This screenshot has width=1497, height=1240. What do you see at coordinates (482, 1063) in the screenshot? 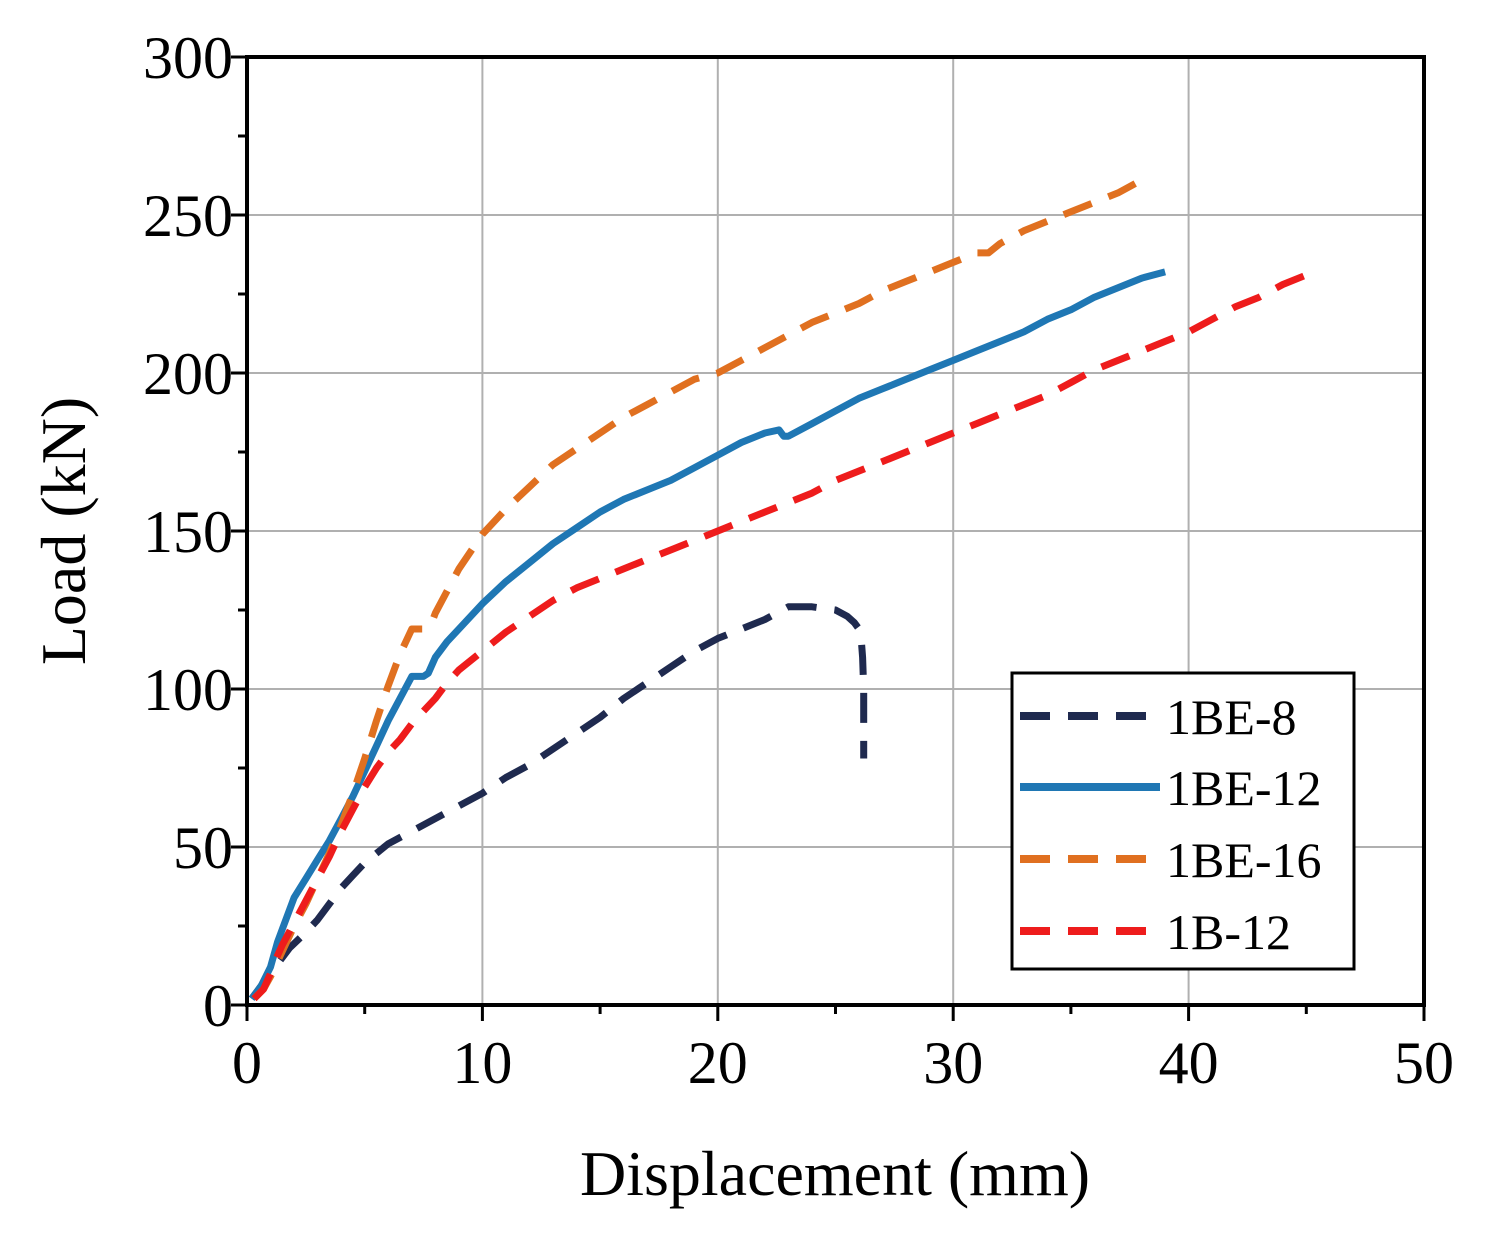
I see `x-tick-label: 10` at bounding box center [482, 1063].